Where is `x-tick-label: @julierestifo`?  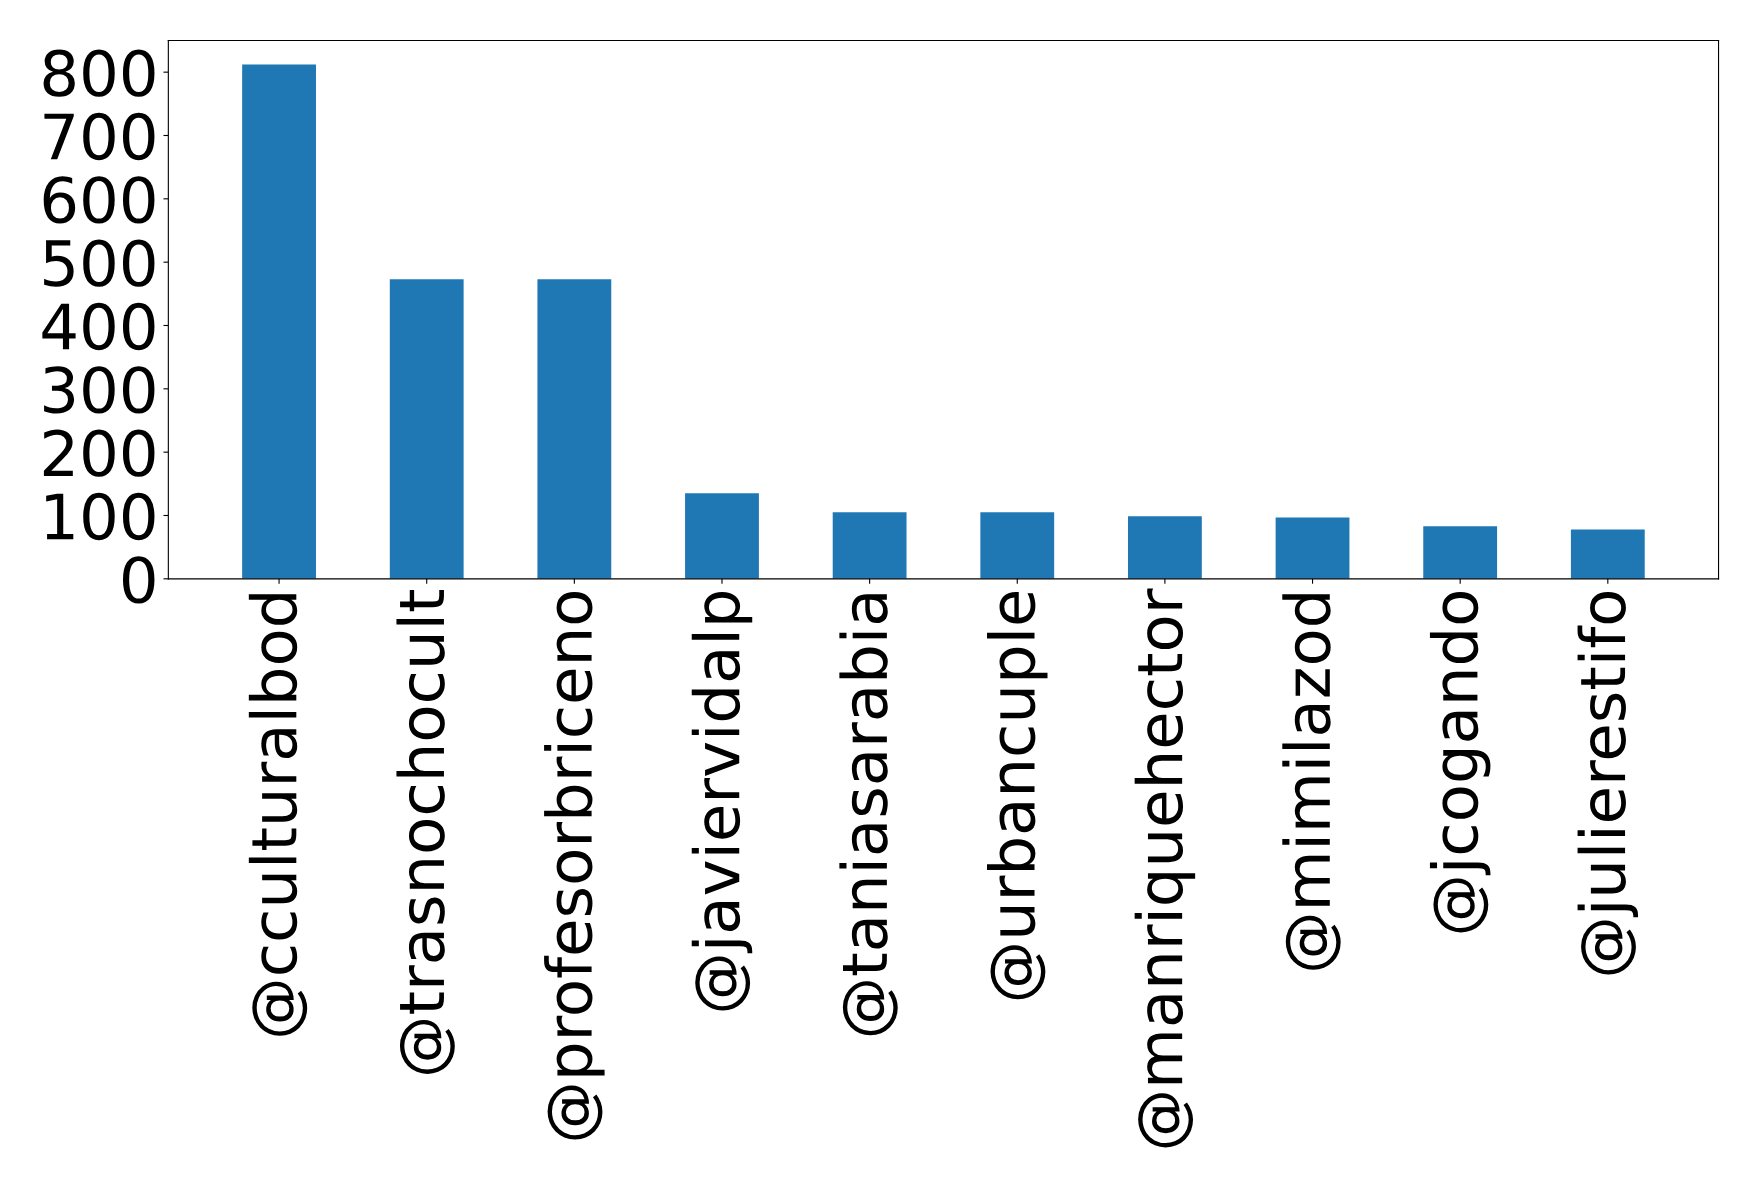 x-tick-label: @julierestifo is located at coordinates (1608, 783).